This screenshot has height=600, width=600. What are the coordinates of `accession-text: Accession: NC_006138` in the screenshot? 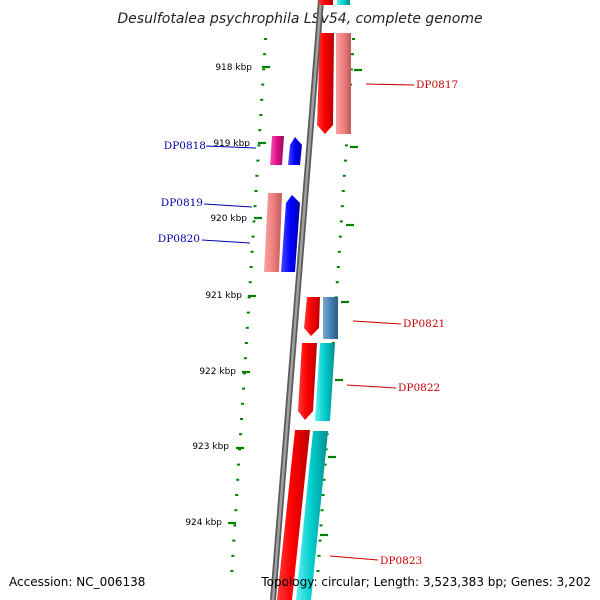 It's located at (77, 582).